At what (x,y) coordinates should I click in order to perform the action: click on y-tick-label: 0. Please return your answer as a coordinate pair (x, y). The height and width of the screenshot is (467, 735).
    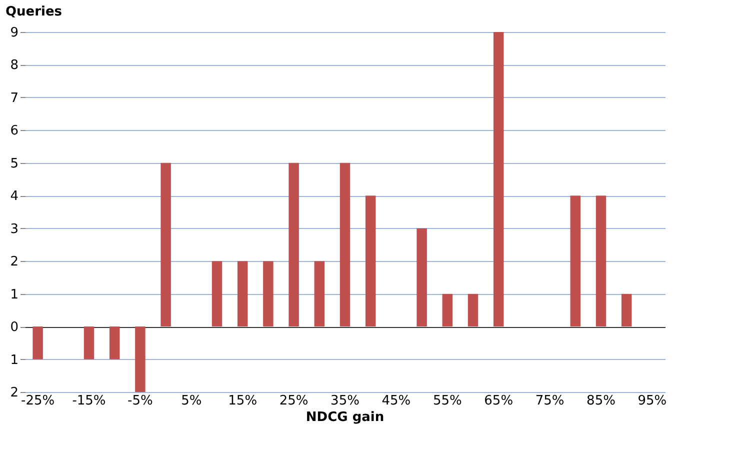
    Looking at the image, I should click on (14, 328).